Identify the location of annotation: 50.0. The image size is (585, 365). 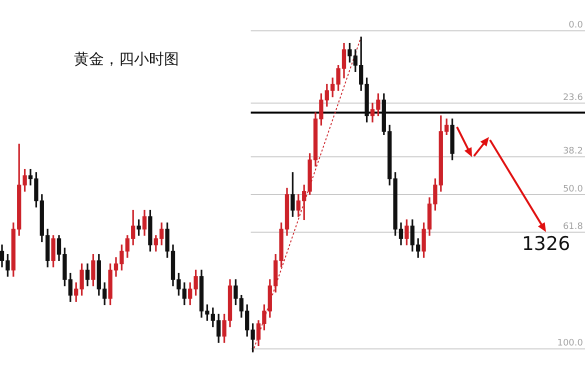
(573, 189).